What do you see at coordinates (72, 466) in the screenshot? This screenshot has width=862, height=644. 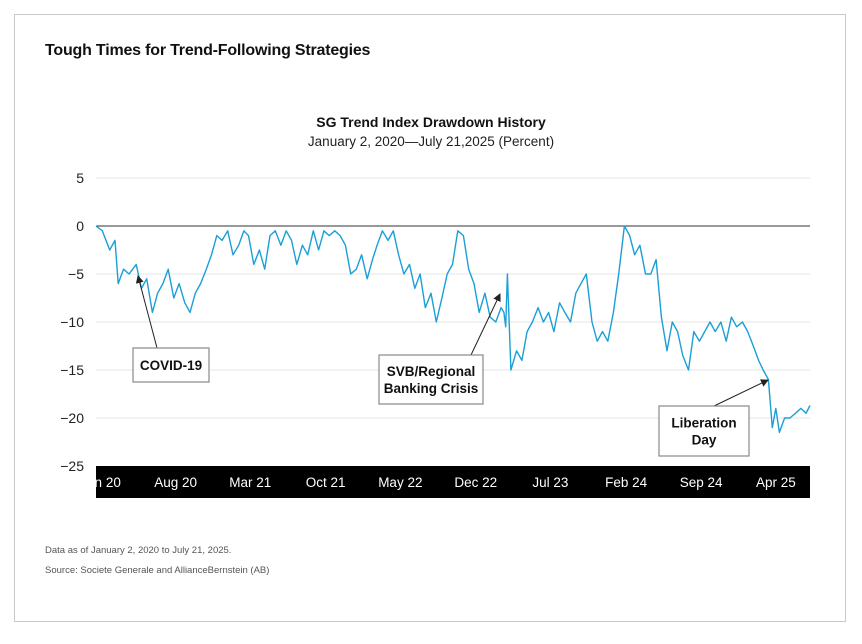 I see `y-tick-label: −25` at bounding box center [72, 466].